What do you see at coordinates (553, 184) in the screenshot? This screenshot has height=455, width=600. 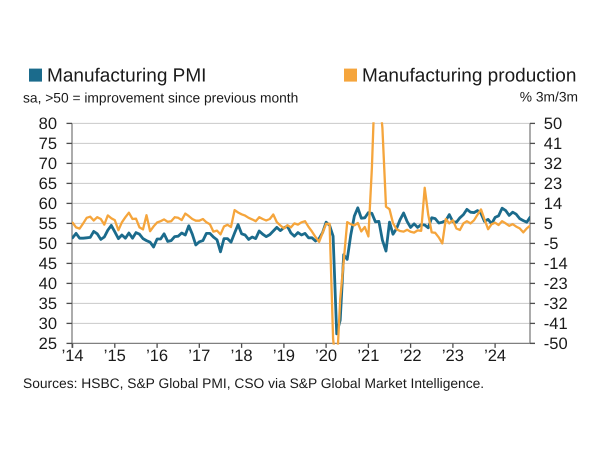 I see `svg-text: 23` at bounding box center [553, 184].